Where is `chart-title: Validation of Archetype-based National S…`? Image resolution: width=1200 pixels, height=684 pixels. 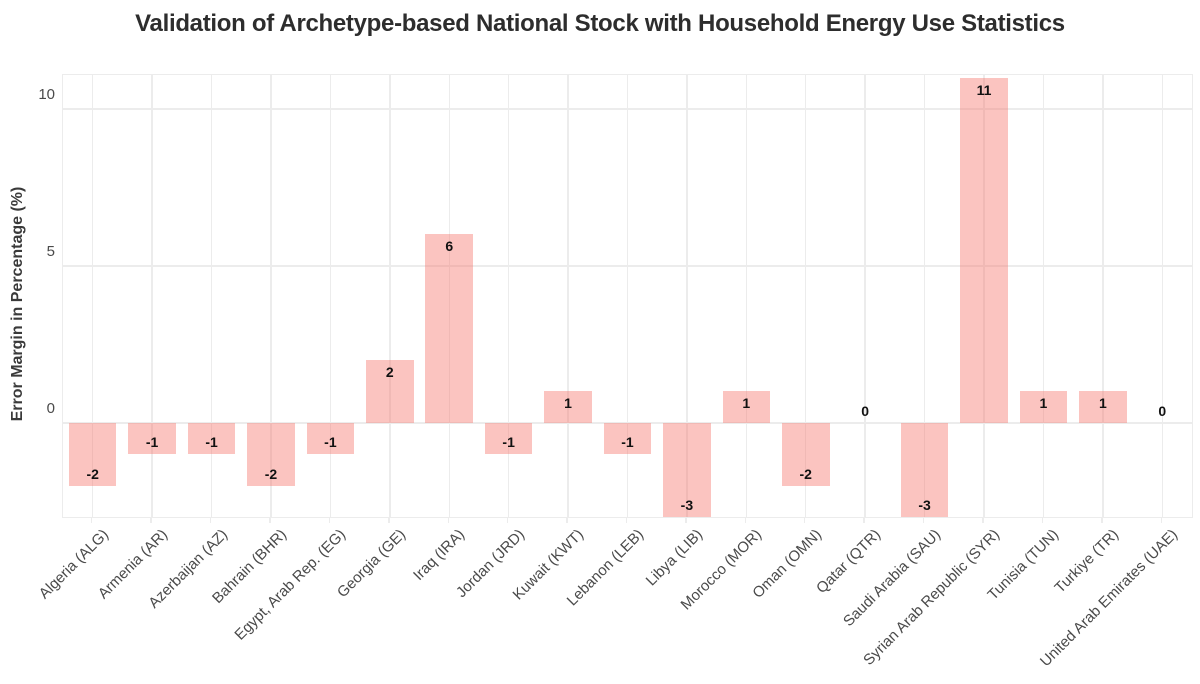 chart-title: Validation of Archetype-based National S… is located at coordinates (600, 23).